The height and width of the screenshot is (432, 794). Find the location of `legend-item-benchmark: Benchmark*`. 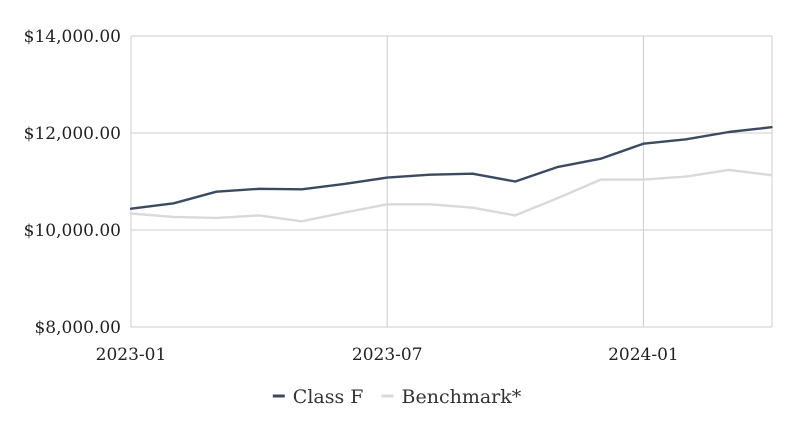

legend-item-benchmark: Benchmark* is located at coordinates (451, 397).